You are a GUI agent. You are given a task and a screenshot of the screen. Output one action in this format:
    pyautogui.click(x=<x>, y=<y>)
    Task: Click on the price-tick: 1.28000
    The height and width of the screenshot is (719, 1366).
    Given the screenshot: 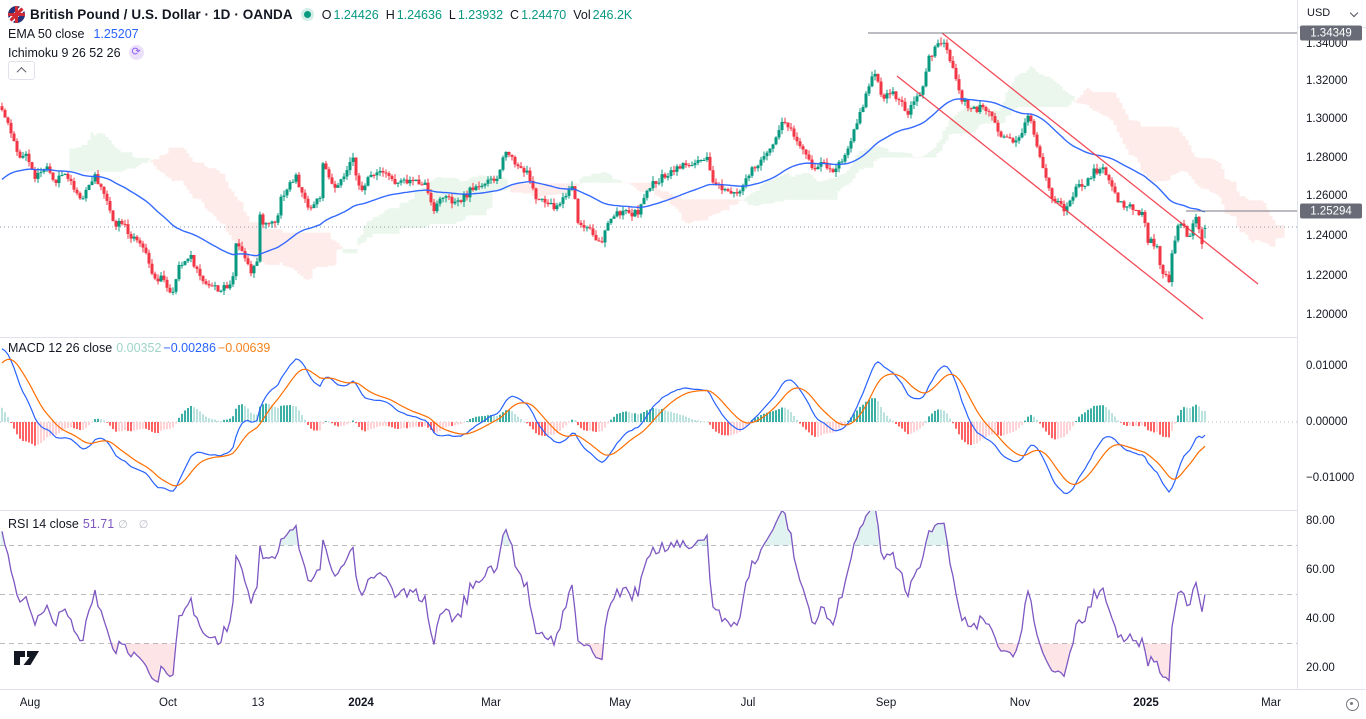 What is the action you would take?
    pyautogui.click(x=1327, y=158)
    